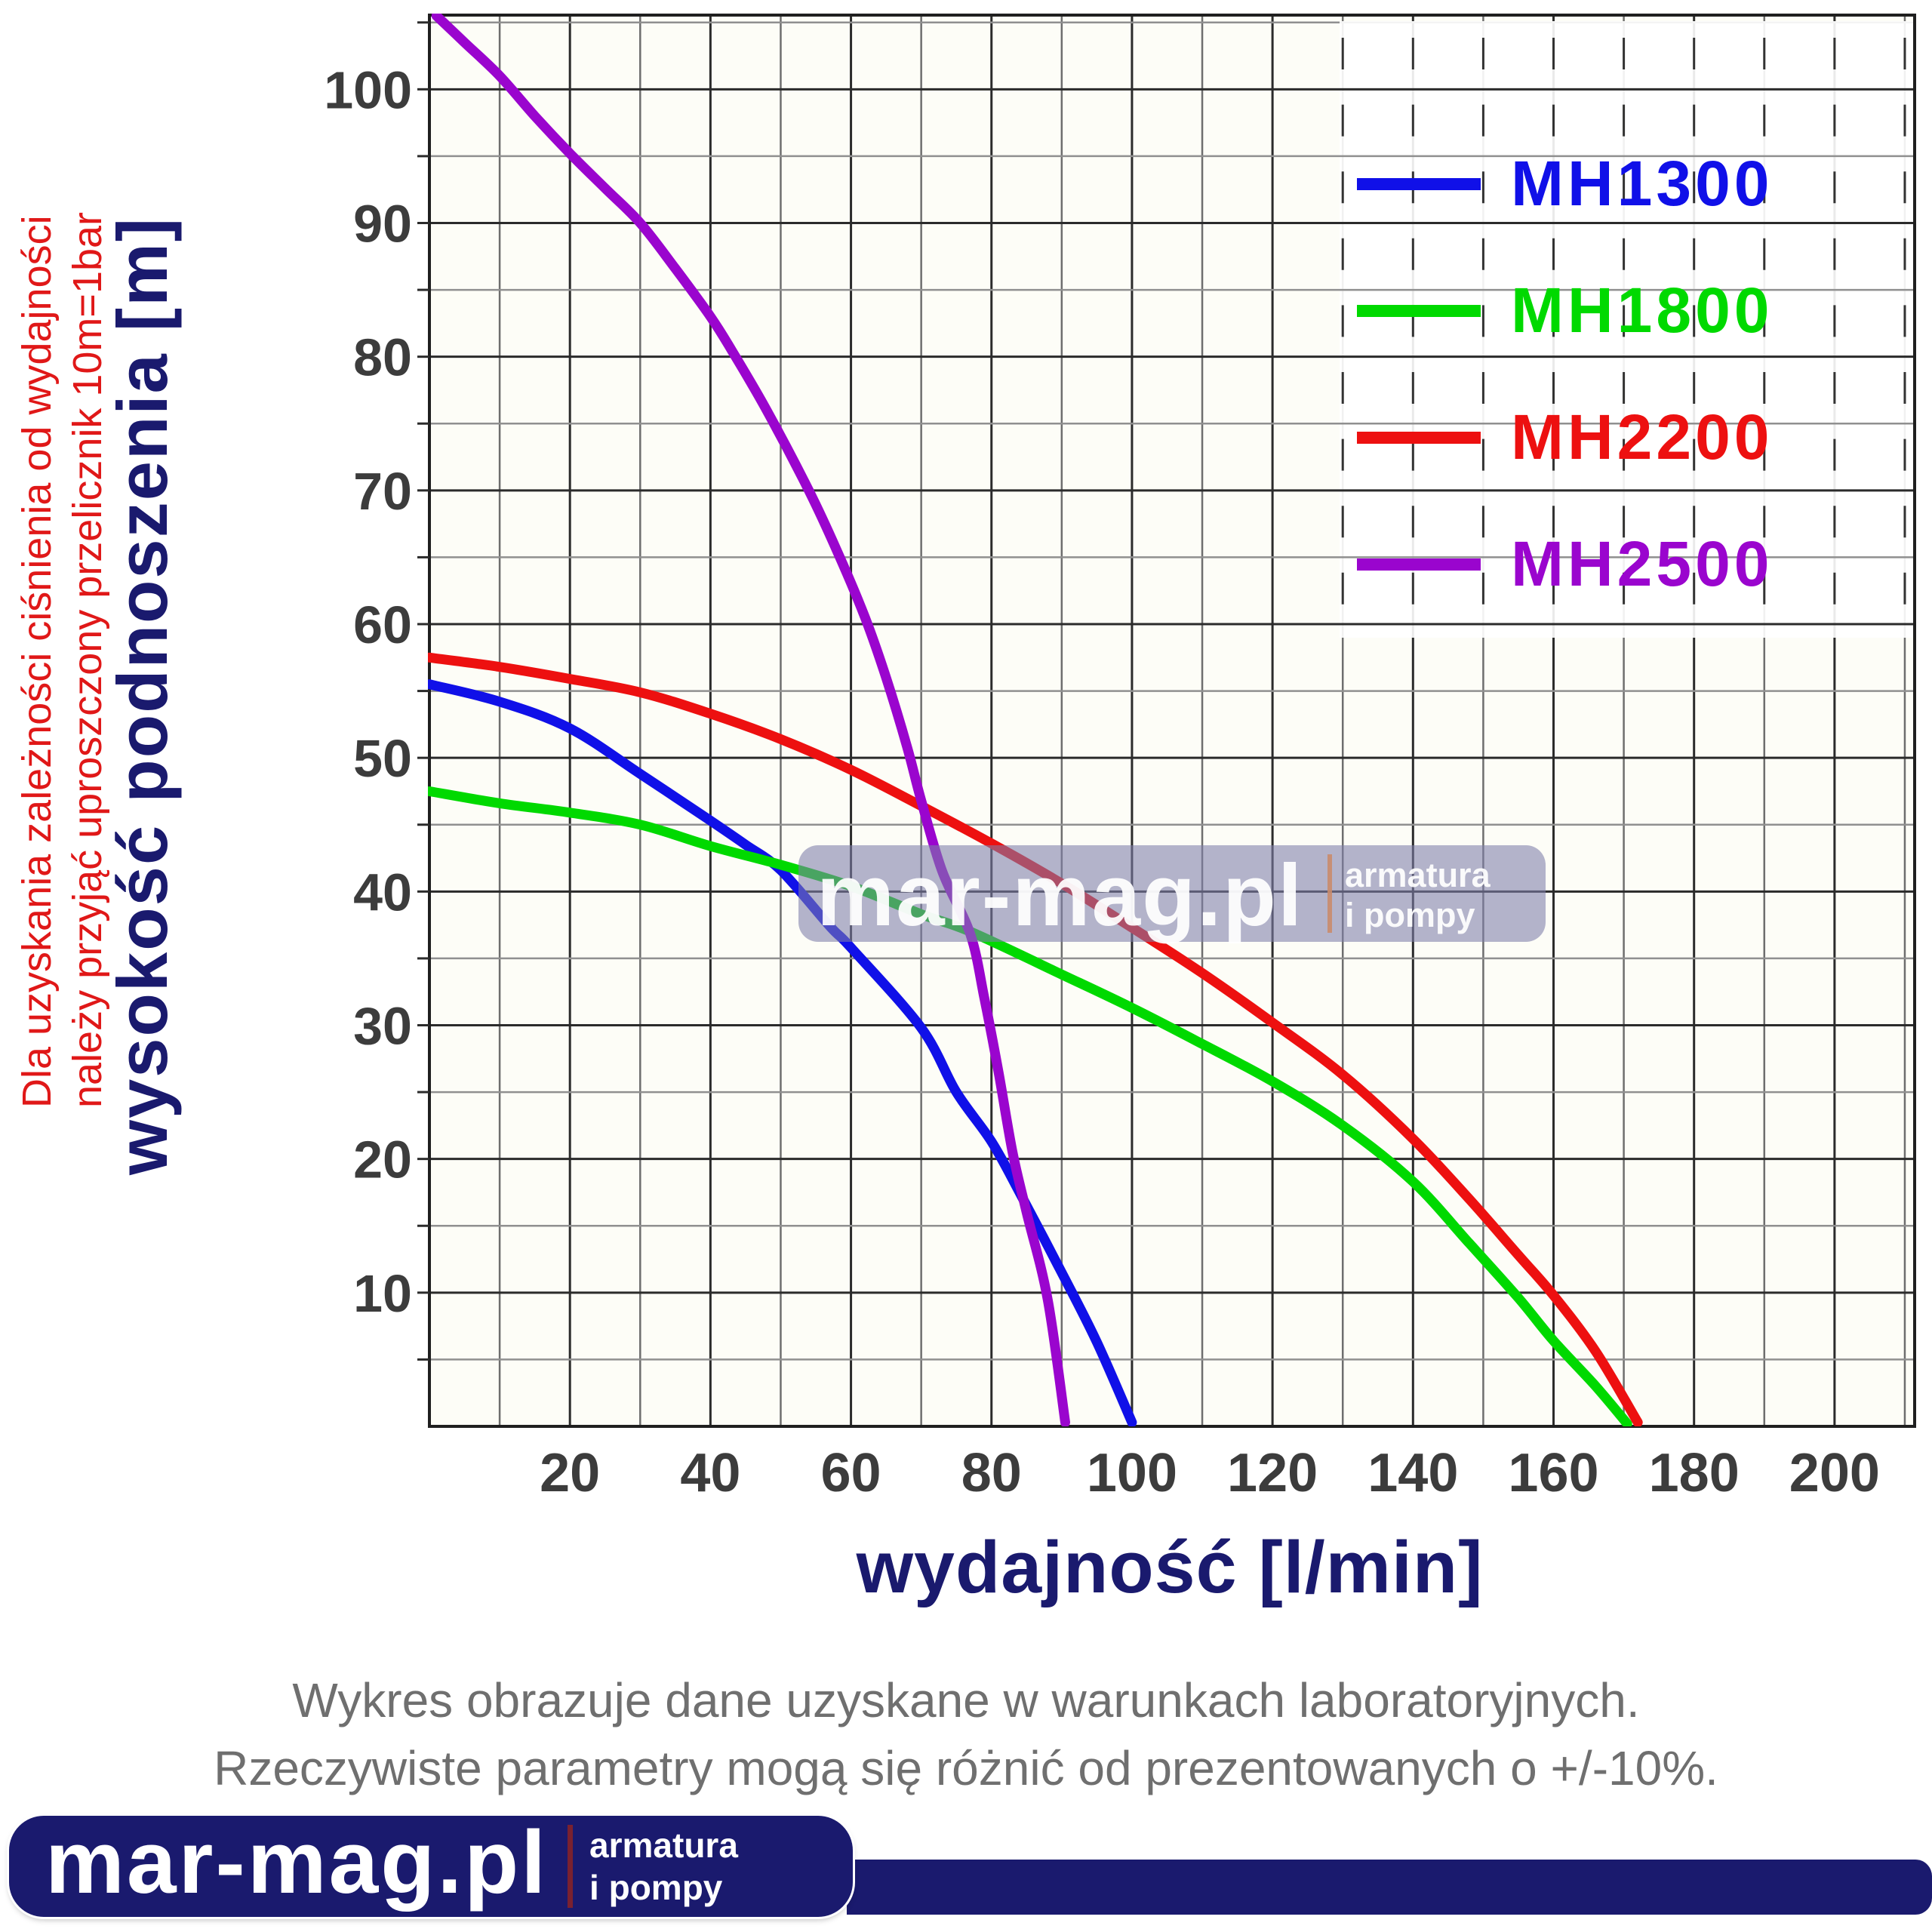 The height and width of the screenshot is (1932, 1932). Describe the element at coordinates (1272, 1473) in the screenshot. I see `x-tick-label: 120` at that location.